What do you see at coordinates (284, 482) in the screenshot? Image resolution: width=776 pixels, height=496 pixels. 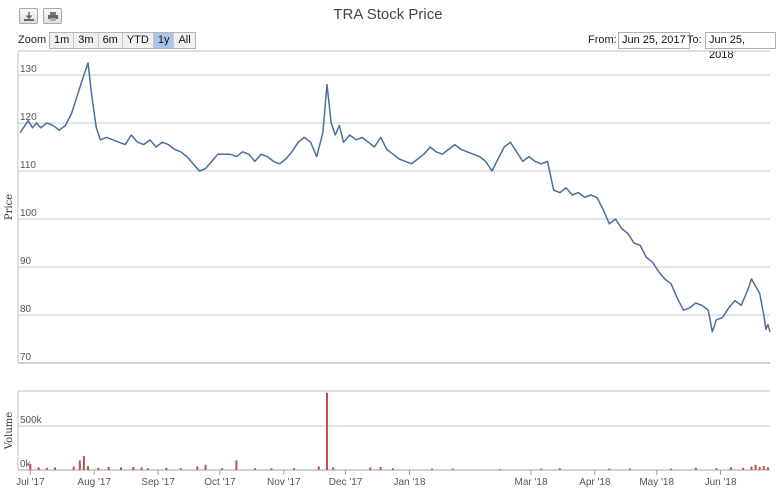 I see `x-tick-label: Nov '17` at bounding box center [284, 482].